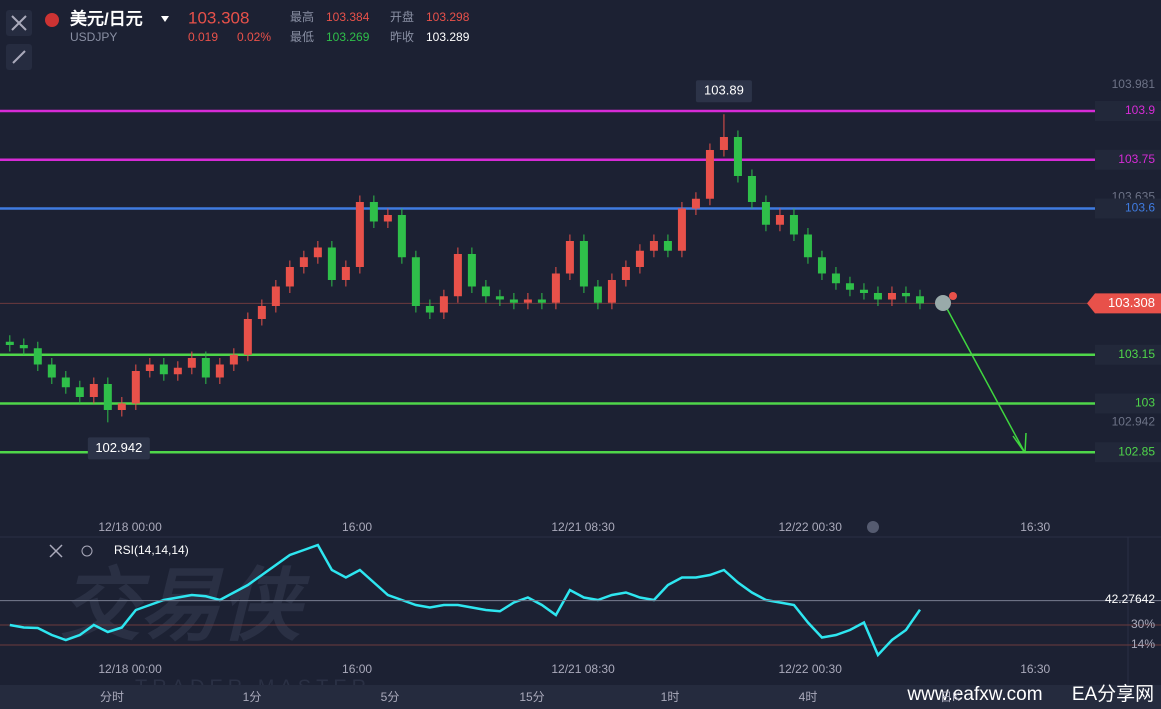 This screenshot has height=709, width=1161. What do you see at coordinates (1145, 403) in the screenshot?
I see `level-label: 103` at bounding box center [1145, 403].